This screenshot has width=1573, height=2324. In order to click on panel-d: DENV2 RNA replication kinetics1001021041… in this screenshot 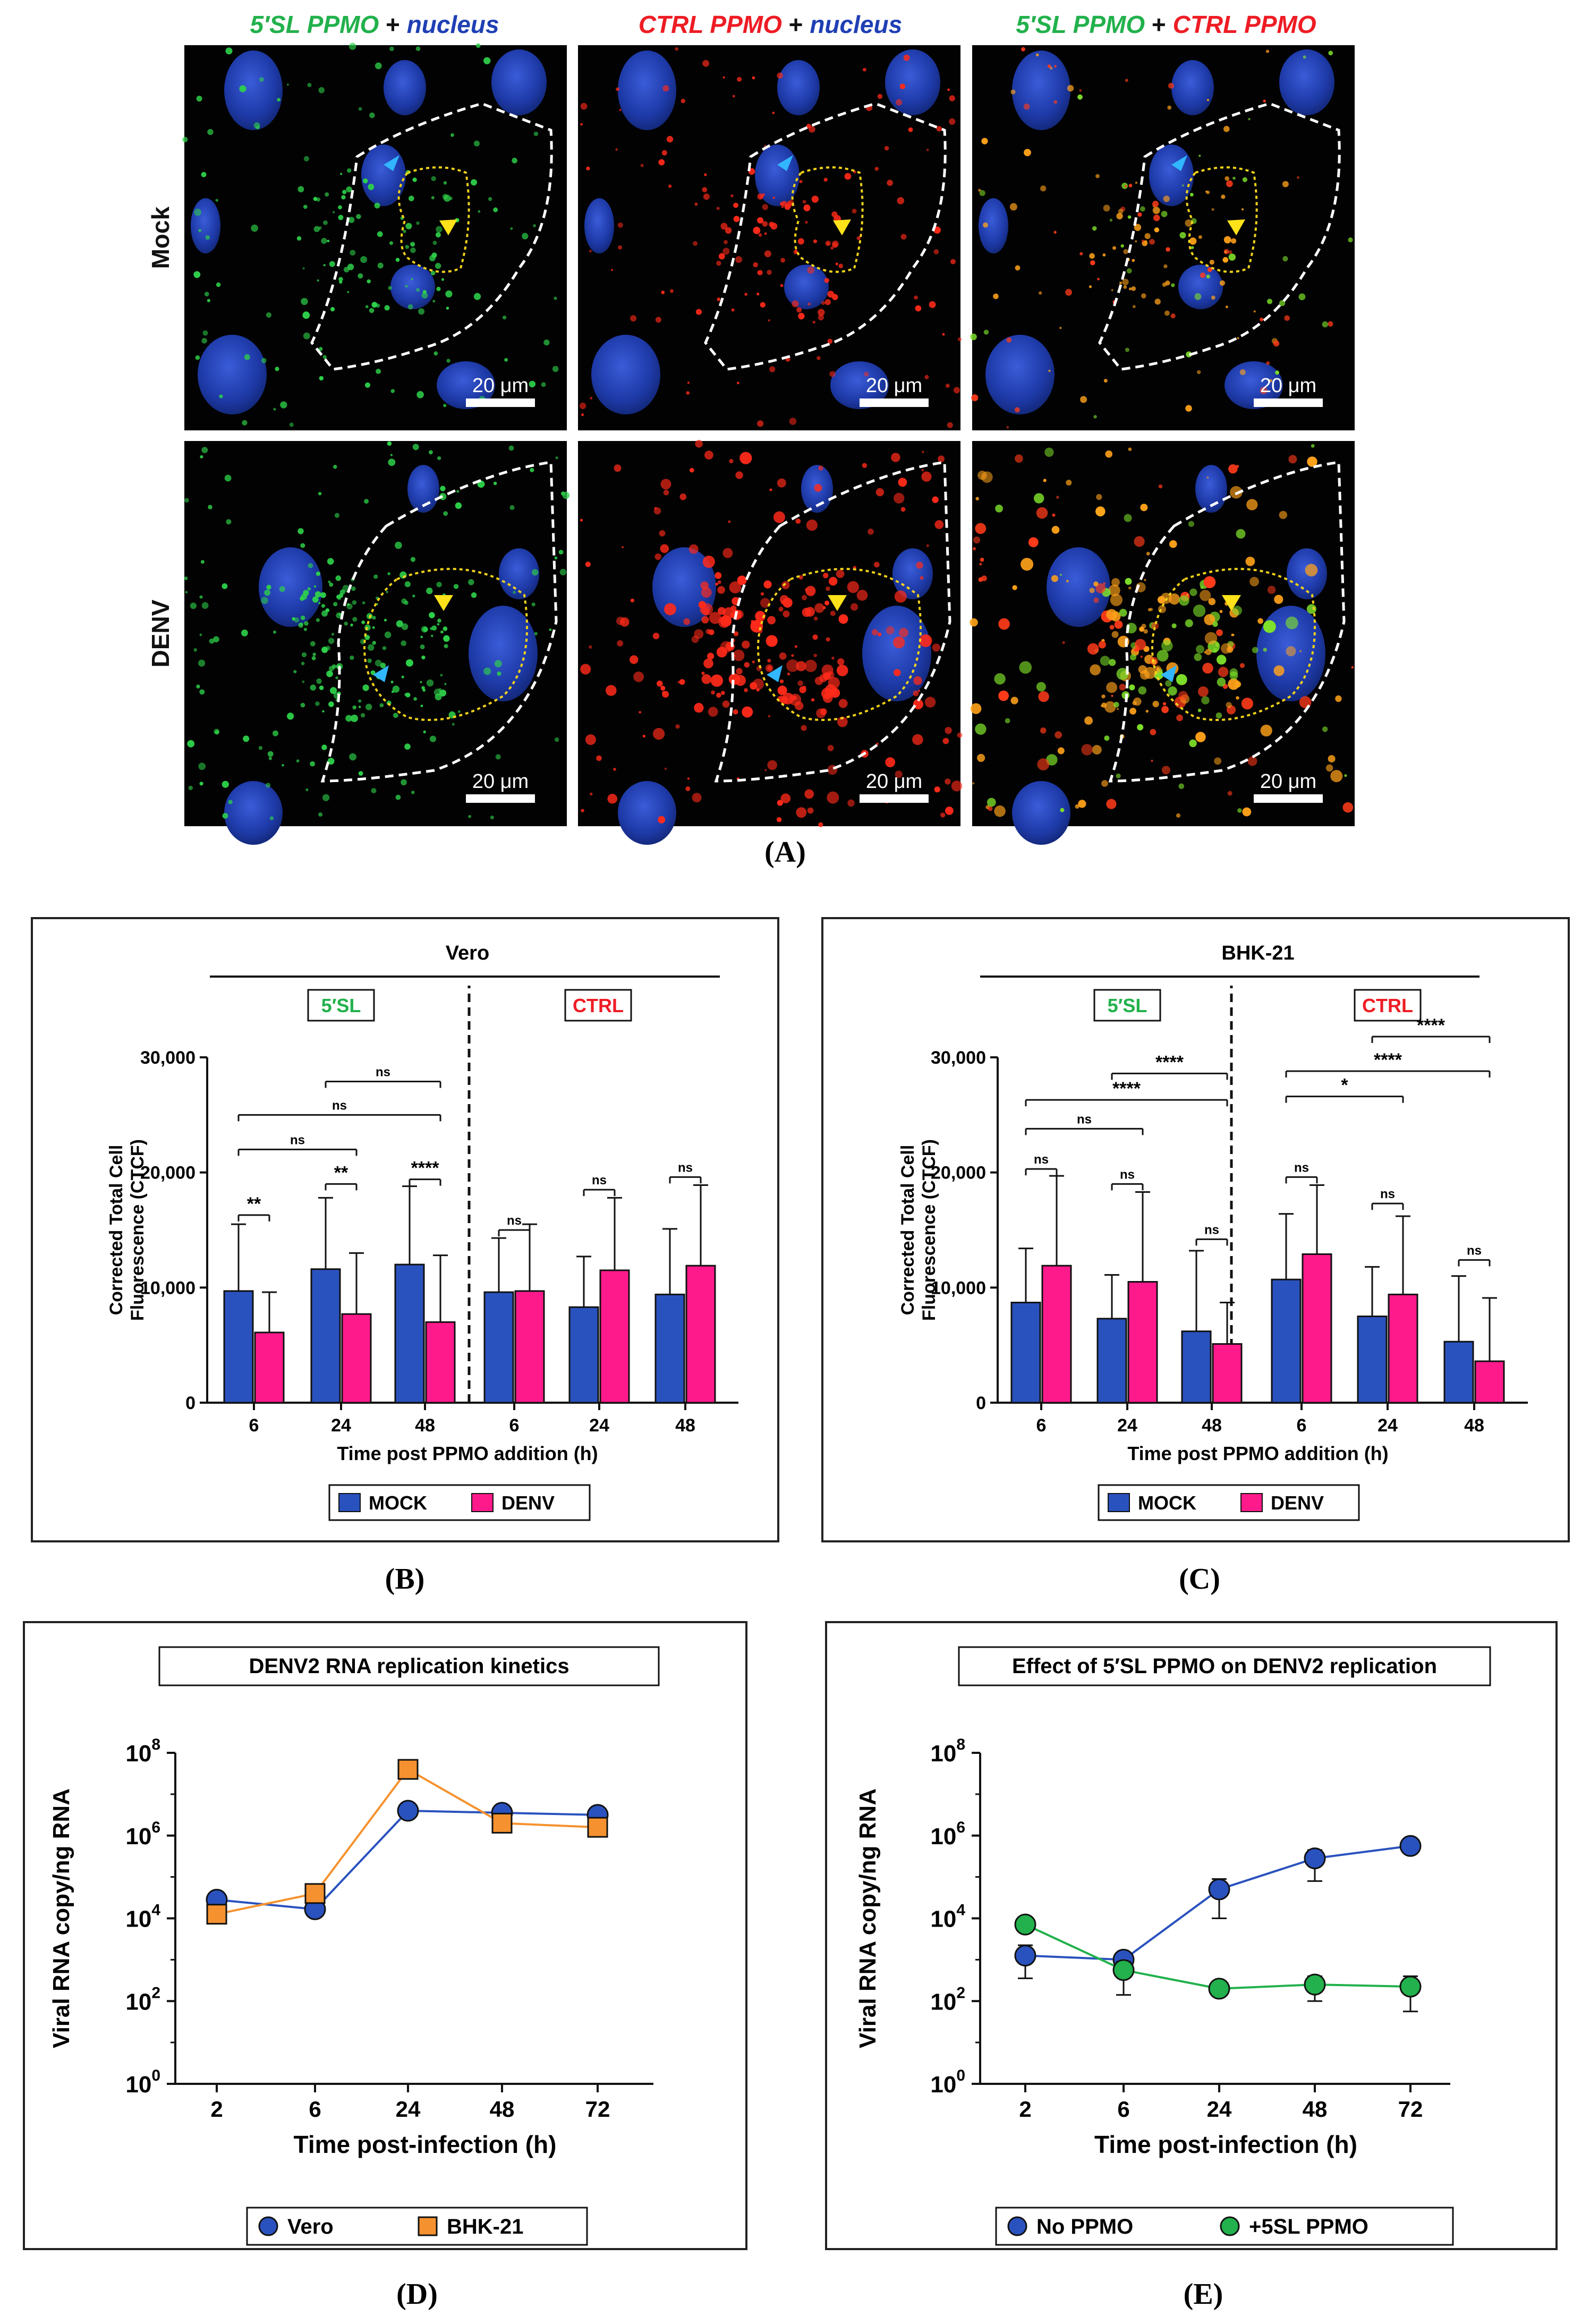, I will do `click(385, 1966)`.